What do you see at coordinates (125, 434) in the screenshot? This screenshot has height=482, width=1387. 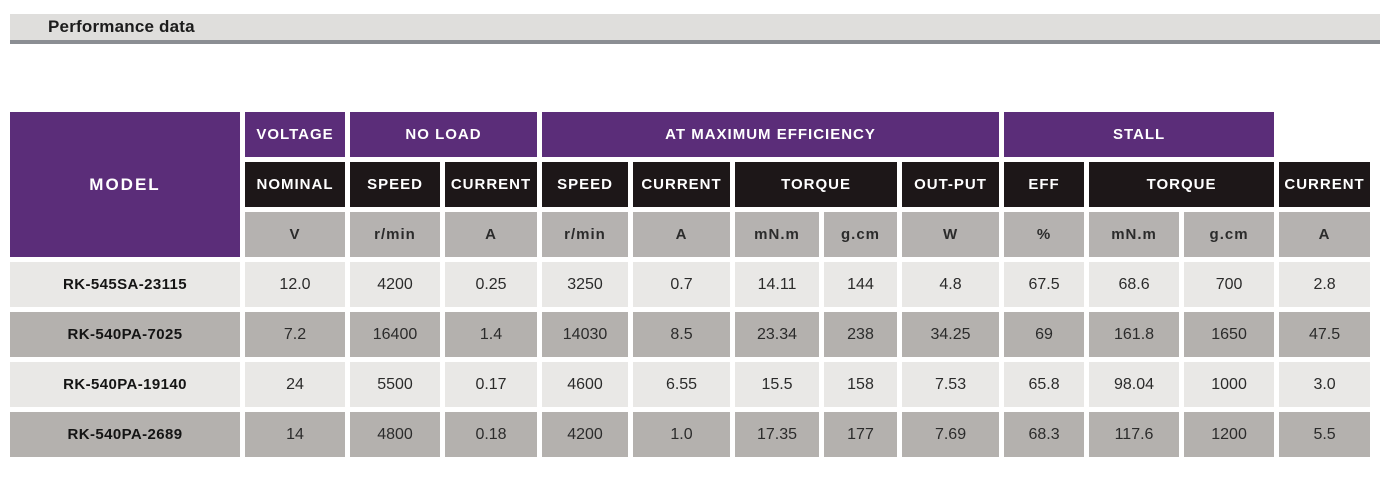 I see `model-name: RK-540PA-2689` at bounding box center [125, 434].